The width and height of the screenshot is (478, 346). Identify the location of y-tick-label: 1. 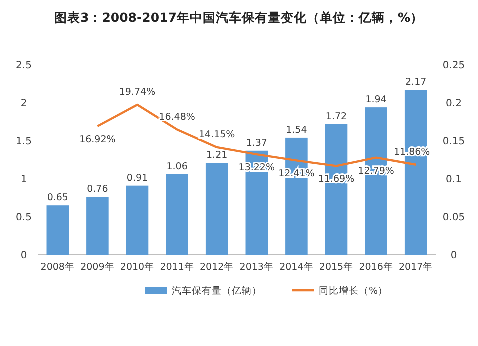
(24, 180).